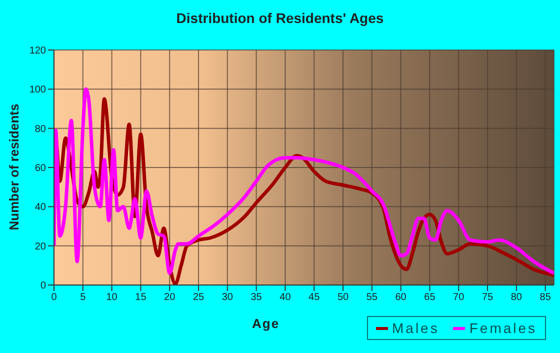 The width and height of the screenshot is (560, 353). What do you see at coordinates (83, 298) in the screenshot?
I see `x-tick-label: 5` at bounding box center [83, 298].